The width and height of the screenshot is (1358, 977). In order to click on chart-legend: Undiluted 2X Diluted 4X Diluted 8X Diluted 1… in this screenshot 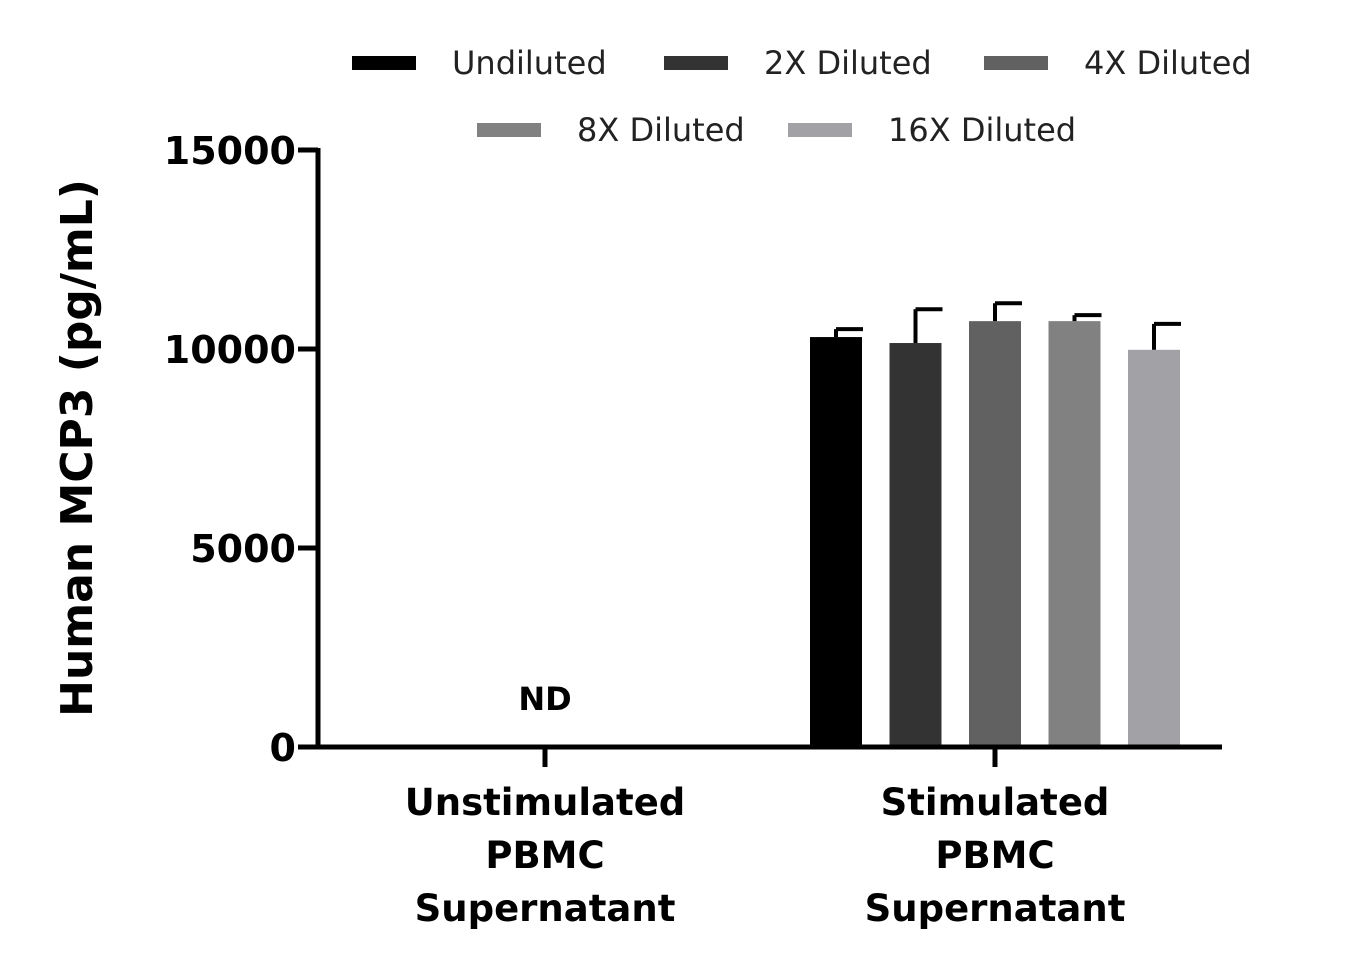, I will do `click(802, 96)`.